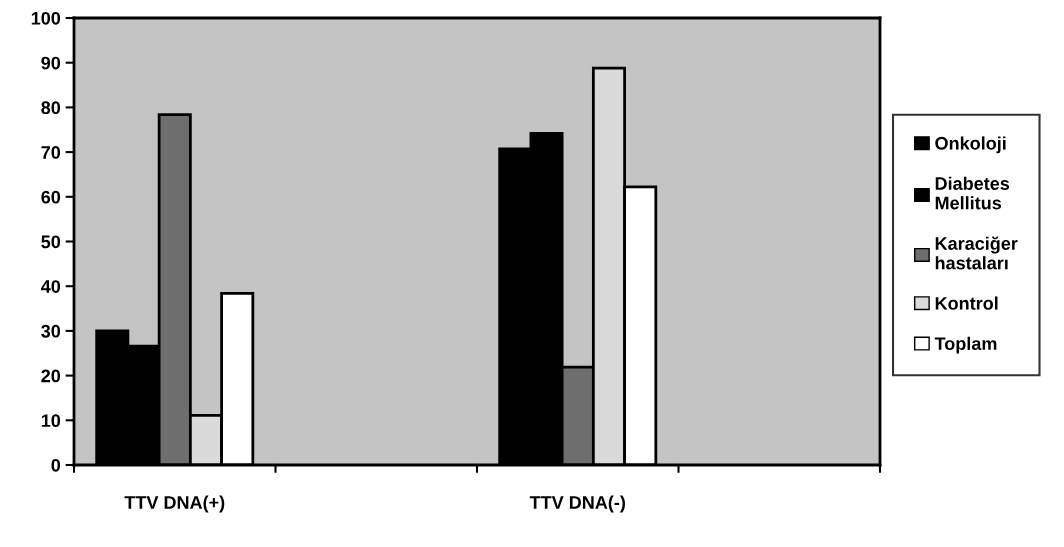 Image resolution: width=1064 pixels, height=547 pixels. What do you see at coordinates (51, 376) in the screenshot?
I see `y-tick-label: 20` at bounding box center [51, 376].